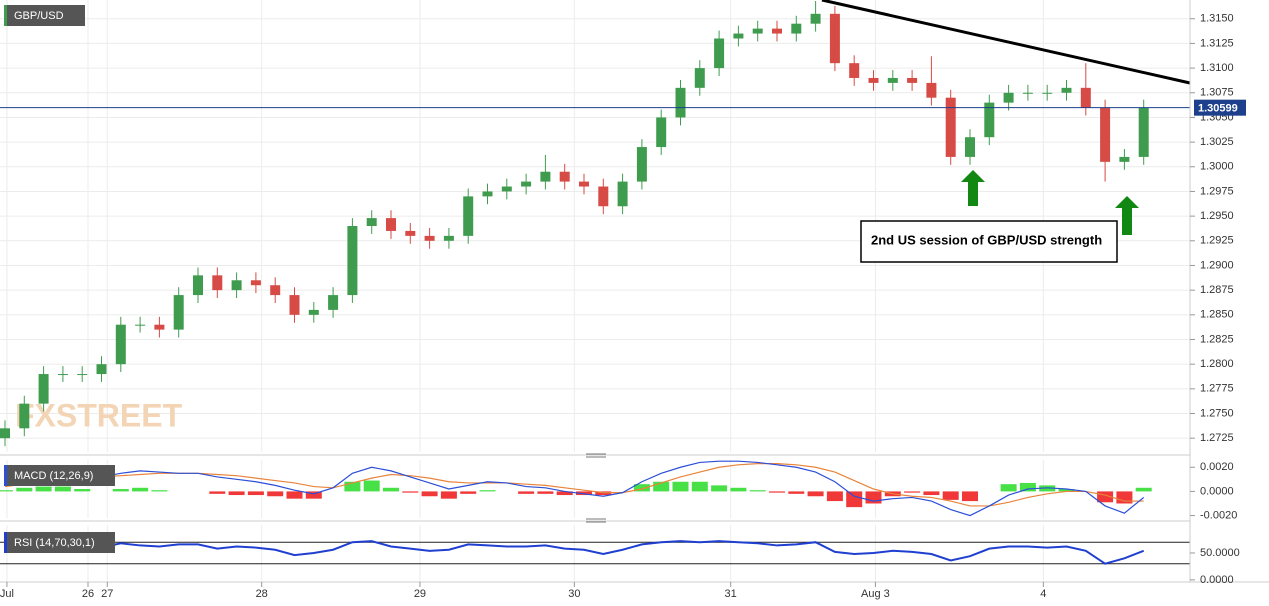 This screenshot has height=606, width=1269. What do you see at coordinates (574, 552) in the screenshot?
I see `rsi-line` at bounding box center [574, 552].